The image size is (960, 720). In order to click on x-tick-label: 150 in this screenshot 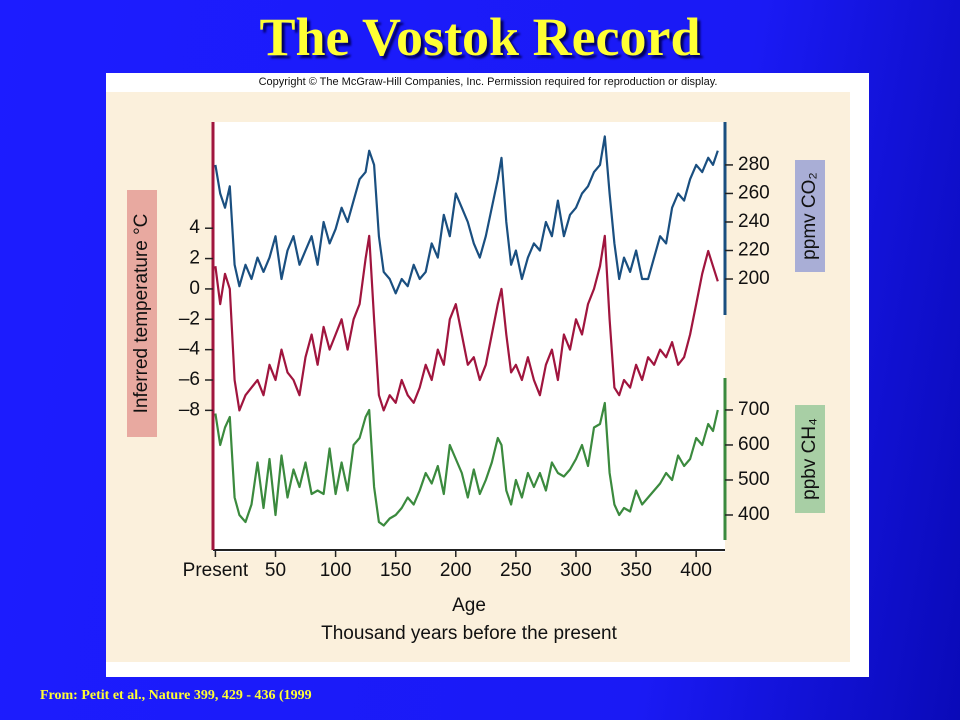, I will do `click(396, 570)`.